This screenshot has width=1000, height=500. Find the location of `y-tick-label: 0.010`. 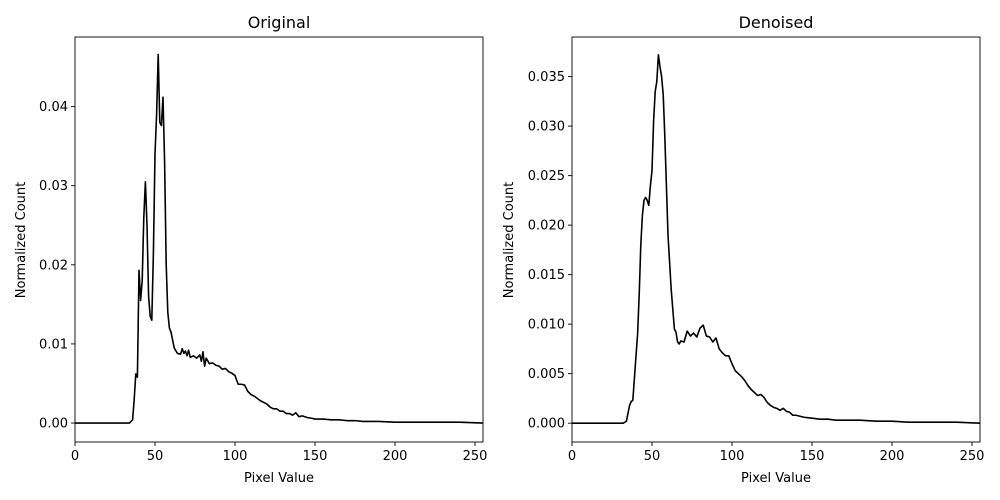

y-tick-label: 0.010 is located at coordinates (546, 325).